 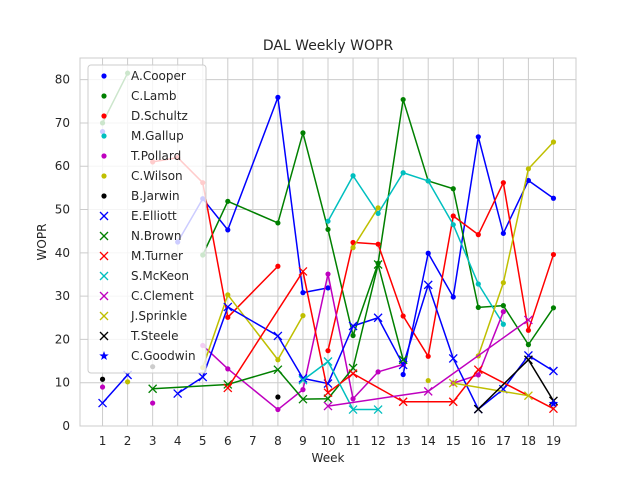 What do you see at coordinates (62, 166) in the screenshot?
I see `y-tick-label: 60` at bounding box center [62, 166].